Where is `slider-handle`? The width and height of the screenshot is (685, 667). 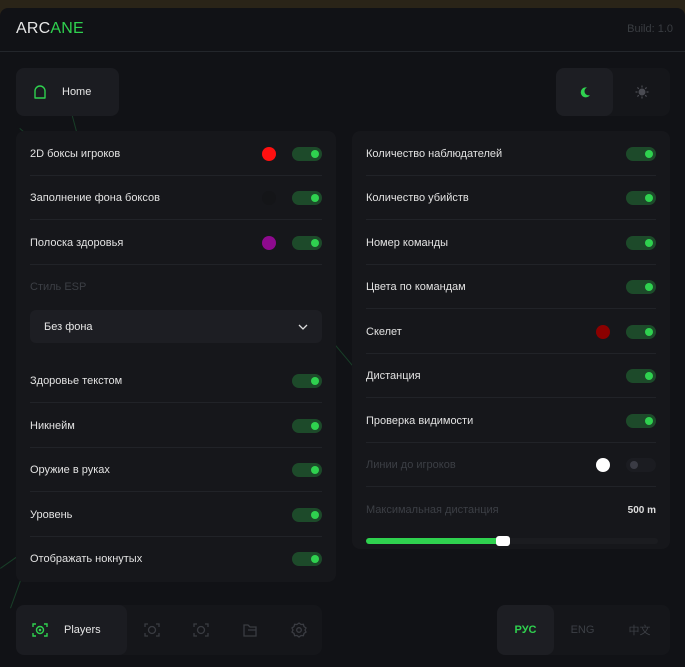
slider-handle is located at coordinates (503, 541).